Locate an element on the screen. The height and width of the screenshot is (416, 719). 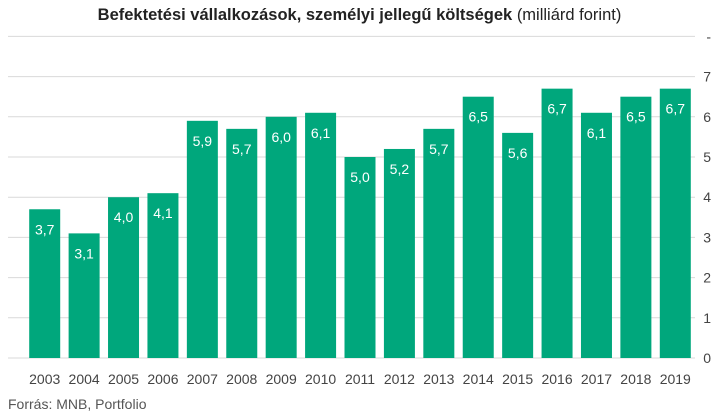
x-tick-label: 2014 is located at coordinates (478, 379).